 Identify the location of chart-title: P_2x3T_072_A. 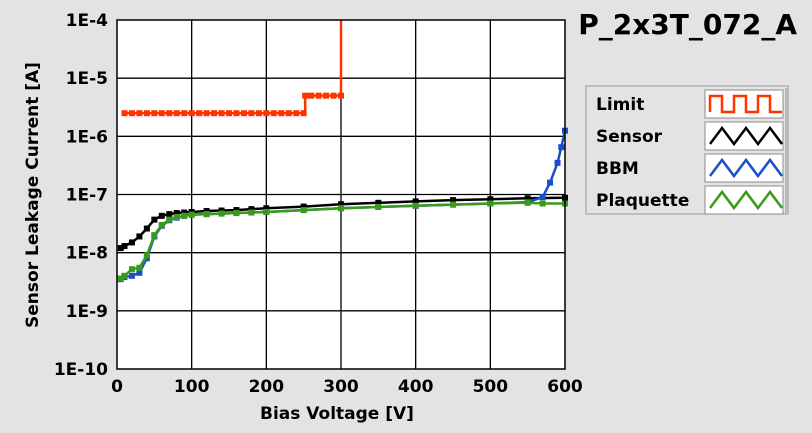
(687, 24).